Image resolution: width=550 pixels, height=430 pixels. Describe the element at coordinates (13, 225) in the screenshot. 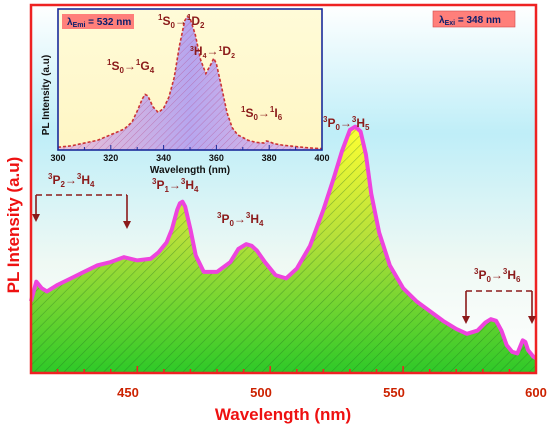

I see `y-axis-title: PL Intensity (a.u)` at that location.